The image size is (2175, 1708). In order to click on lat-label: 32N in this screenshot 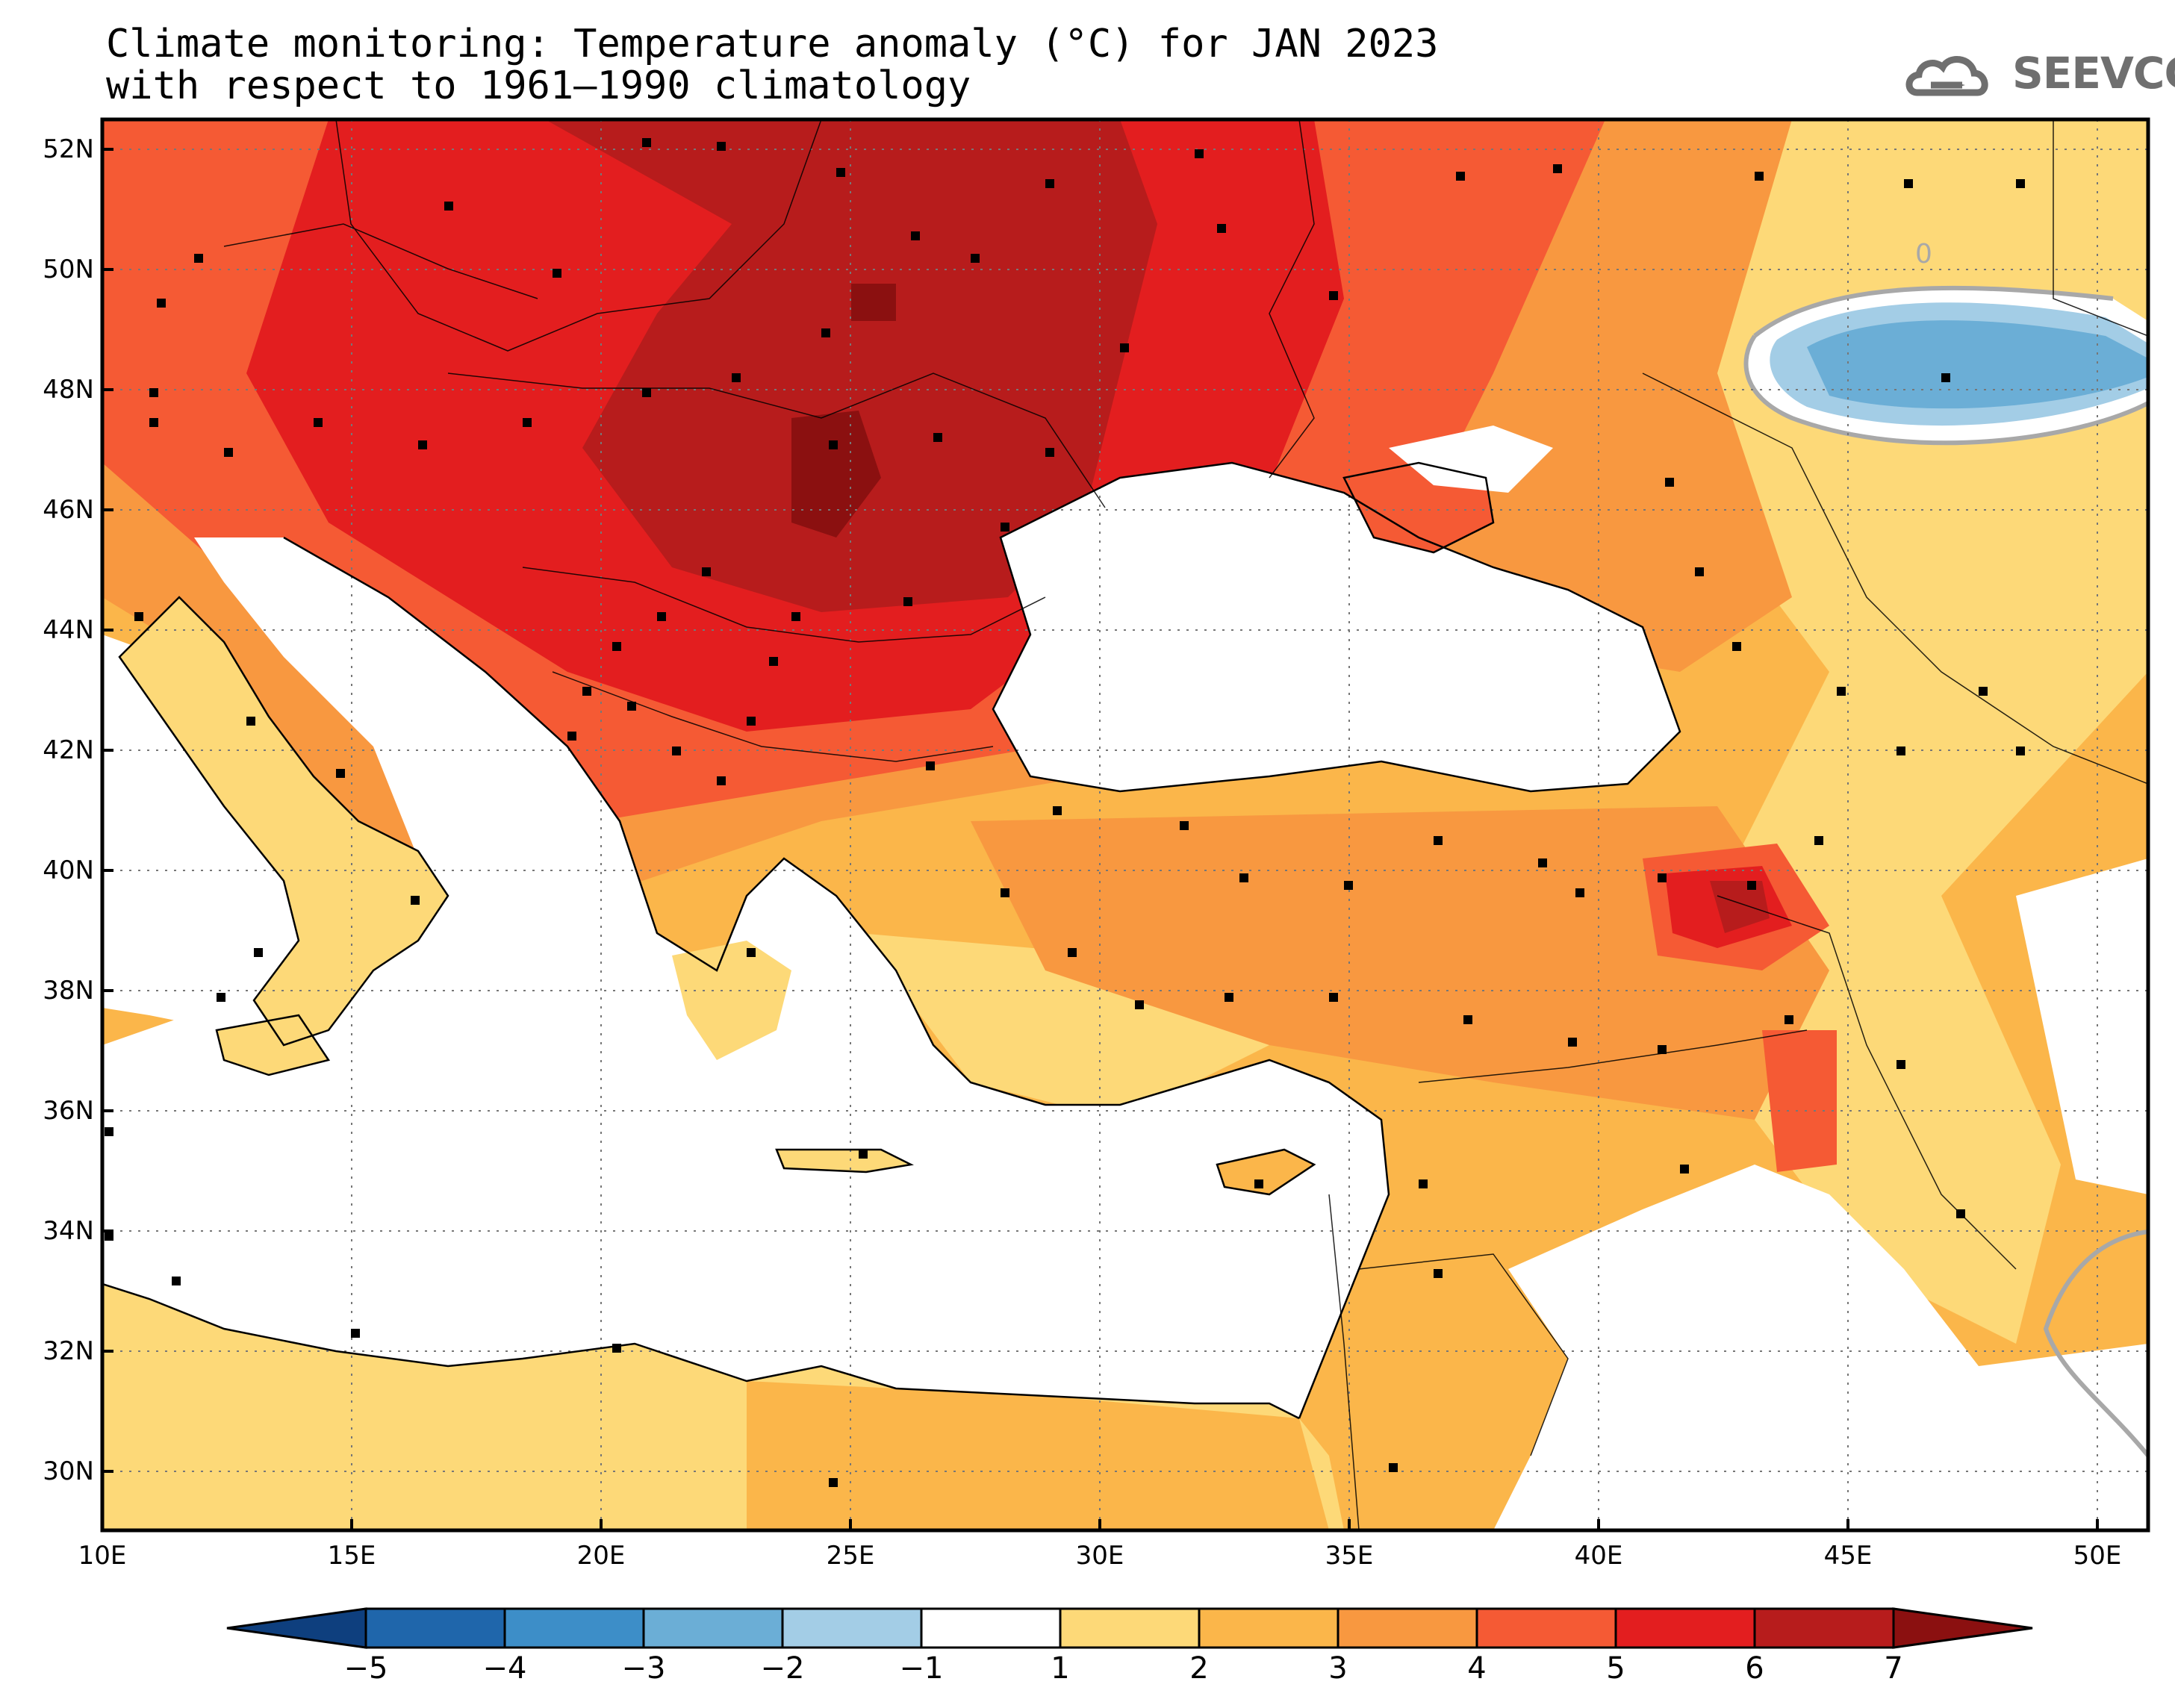, I will do `click(68, 1351)`.